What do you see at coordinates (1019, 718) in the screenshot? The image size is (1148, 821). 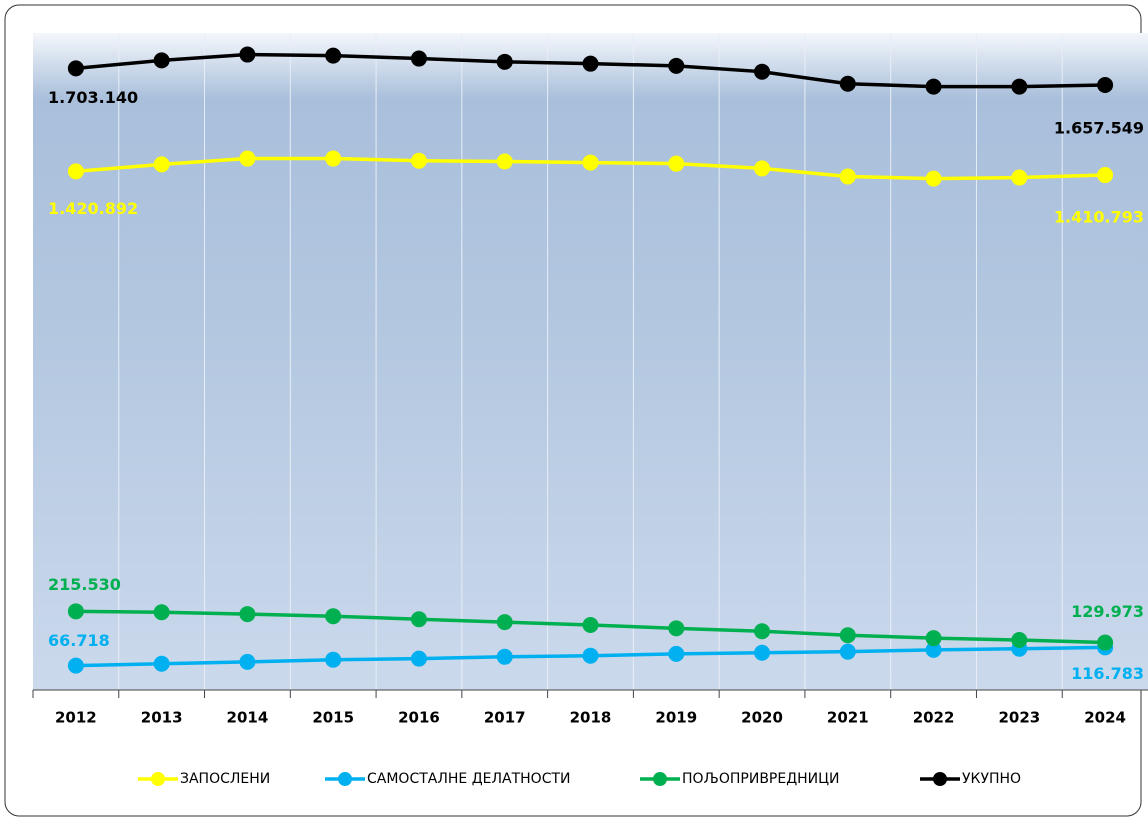 I see `x-tick-label: 2023` at bounding box center [1019, 718].